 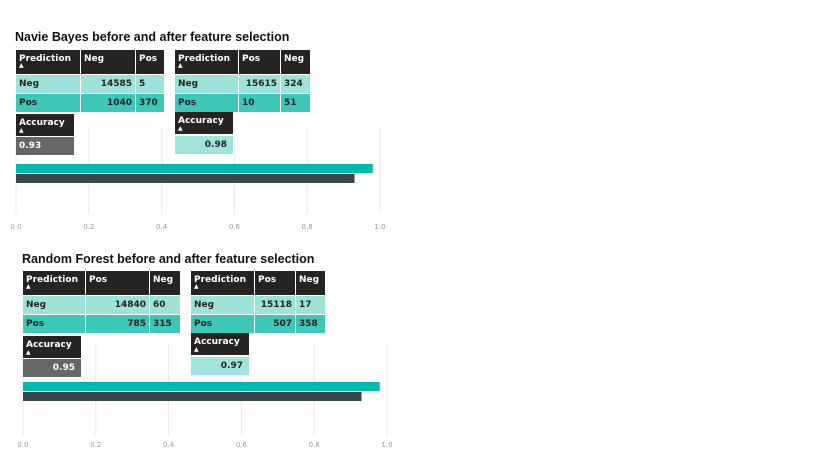 I want to click on table-cell: 507, so click(x=275, y=324).